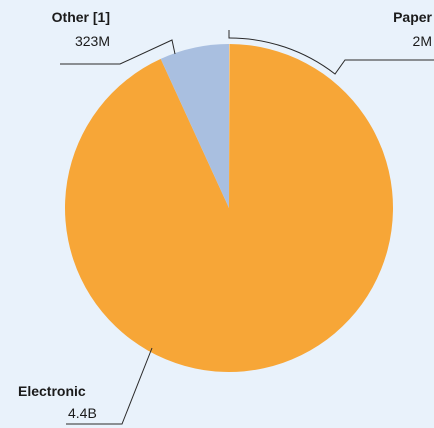 This screenshot has height=428, width=434. I want to click on slice-value-electronic: 4.4B, so click(82, 413).